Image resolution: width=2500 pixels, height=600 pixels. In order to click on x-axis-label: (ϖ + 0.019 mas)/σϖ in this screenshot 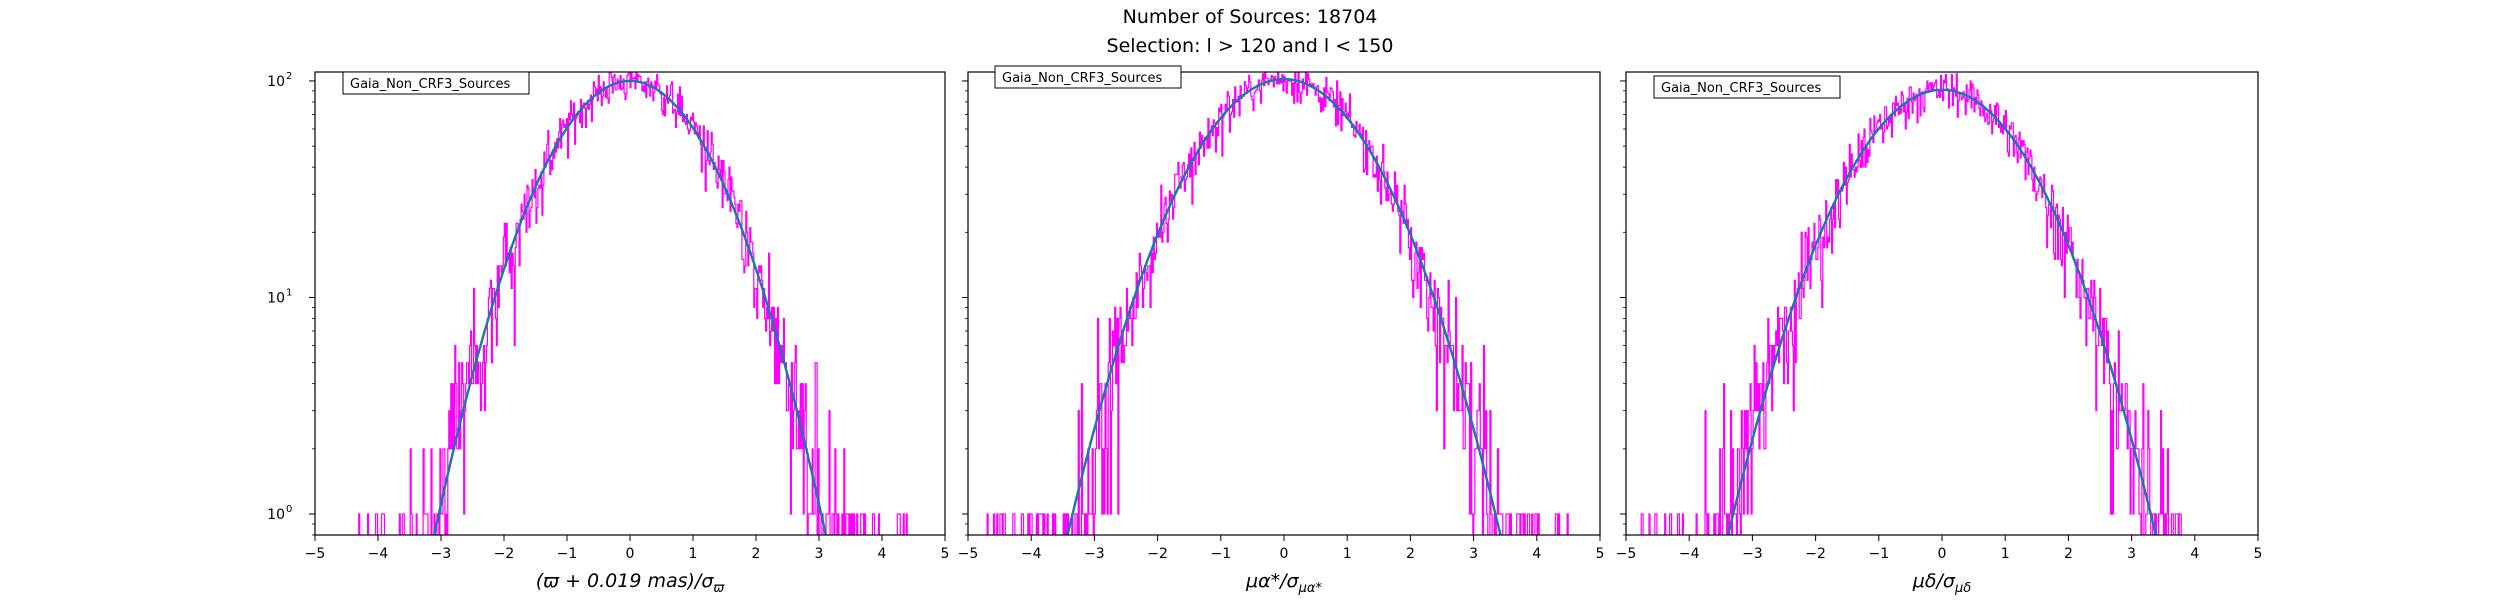, I will do `click(631, 583)`.